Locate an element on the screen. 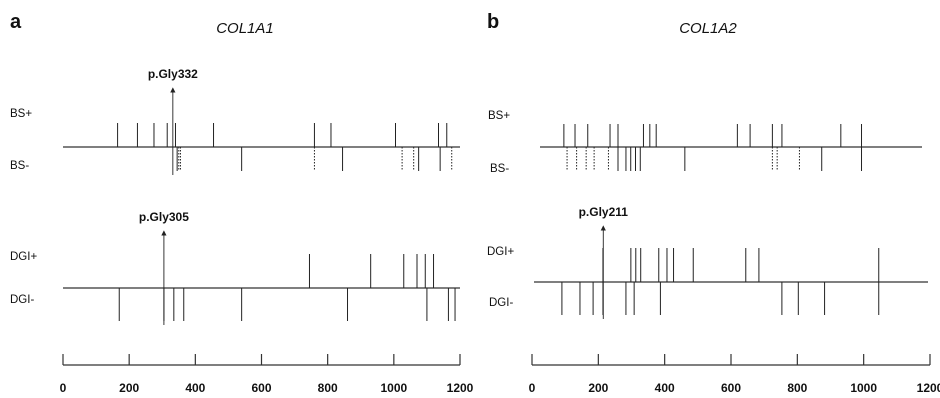  panel-b-bs-upper-label: BS+ is located at coordinates (499, 116).